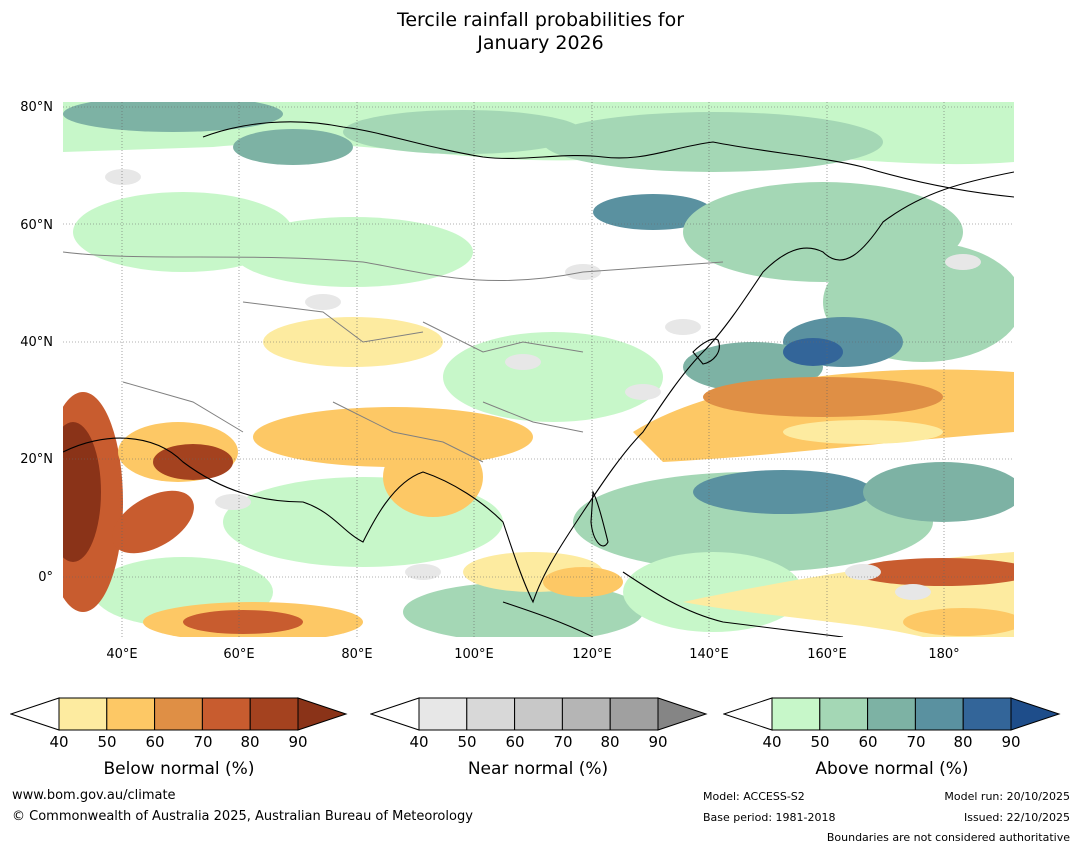  Describe the element at coordinates (540, 20) in the screenshot. I see `title-line-1: Tercile rainfall probabilities for` at that location.